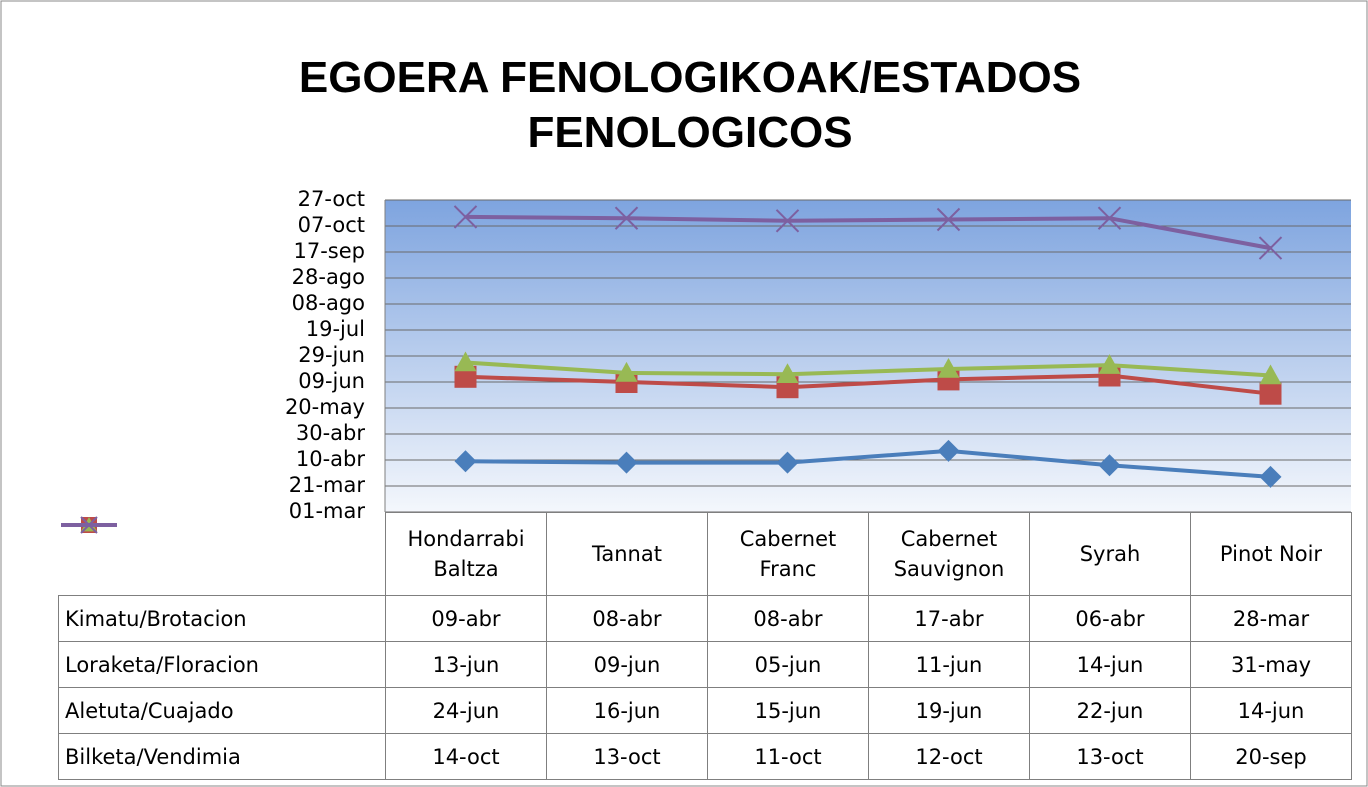 The width and height of the screenshot is (1368, 787). I want to click on legend-entry: Bilketa/Vendimia, so click(222, 647).